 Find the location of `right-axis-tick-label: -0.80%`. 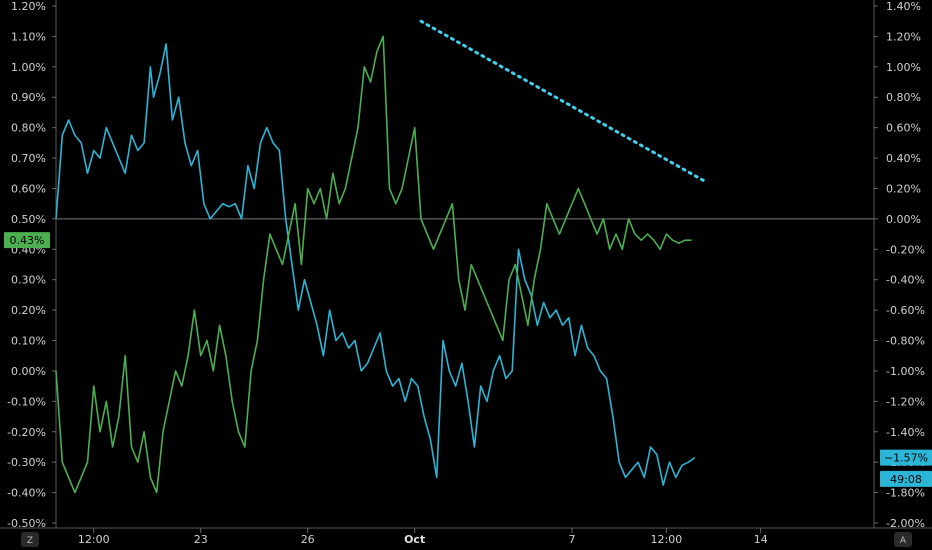

right-axis-tick-label: -0.80% is located at coordinates (905, 341).